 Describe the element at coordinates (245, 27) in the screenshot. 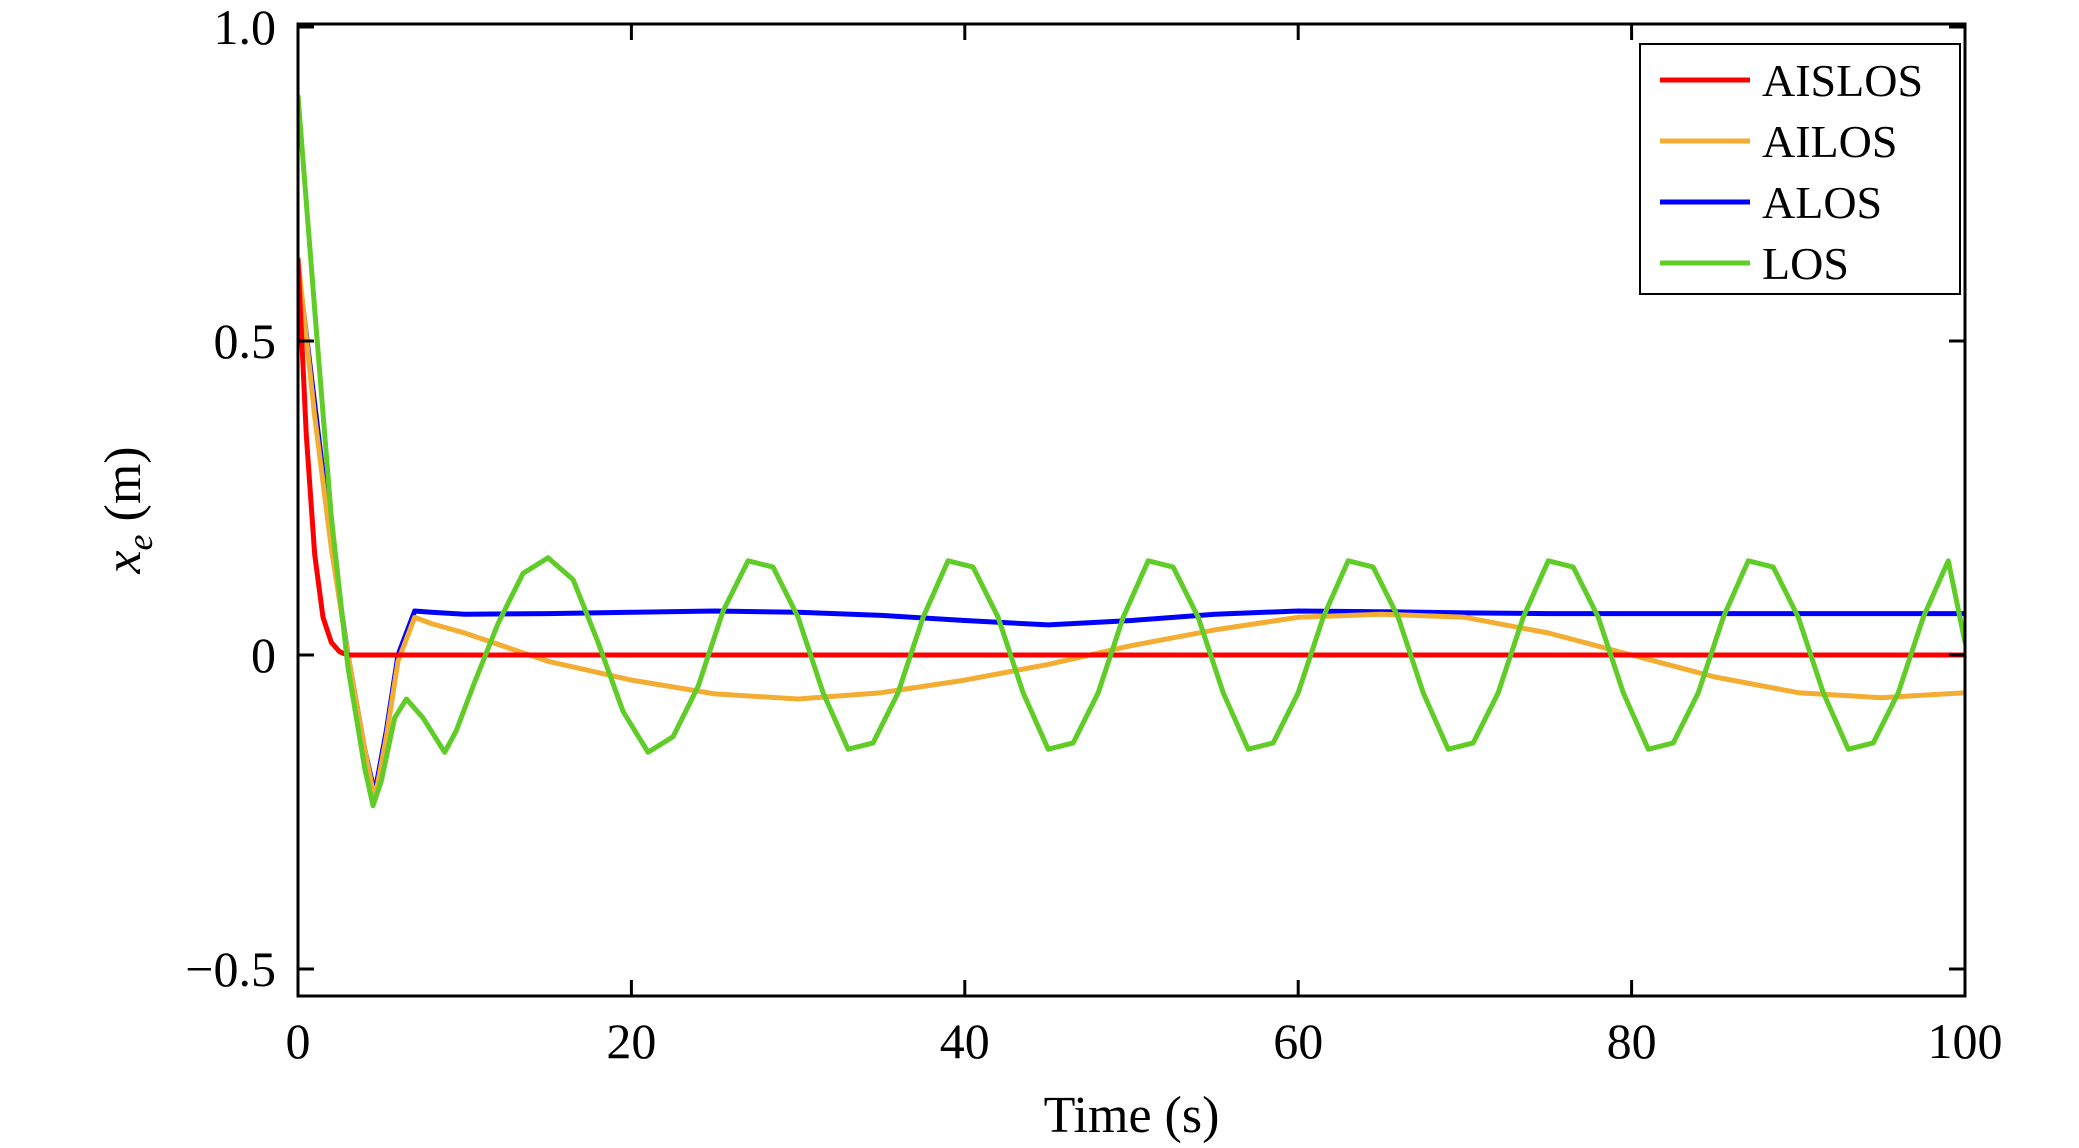

I see `y-tick-label: 1.0` at that location.